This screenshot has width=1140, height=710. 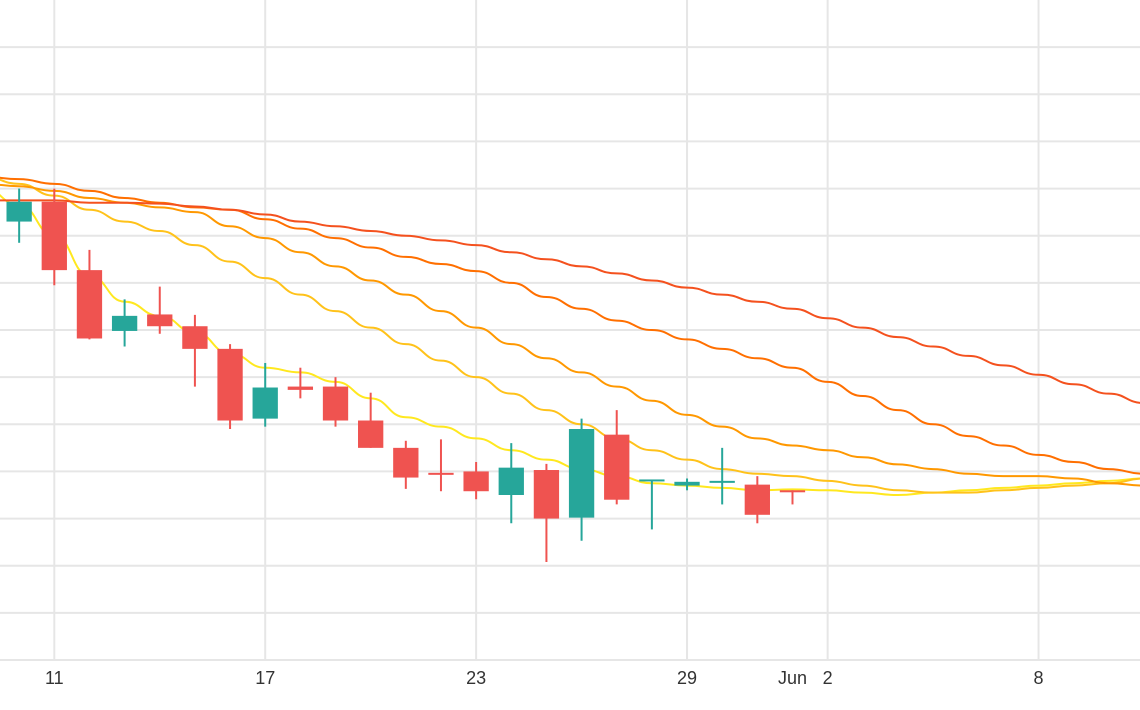 I want to click on x-tick-label: 8, so click(x=1039, y=678).